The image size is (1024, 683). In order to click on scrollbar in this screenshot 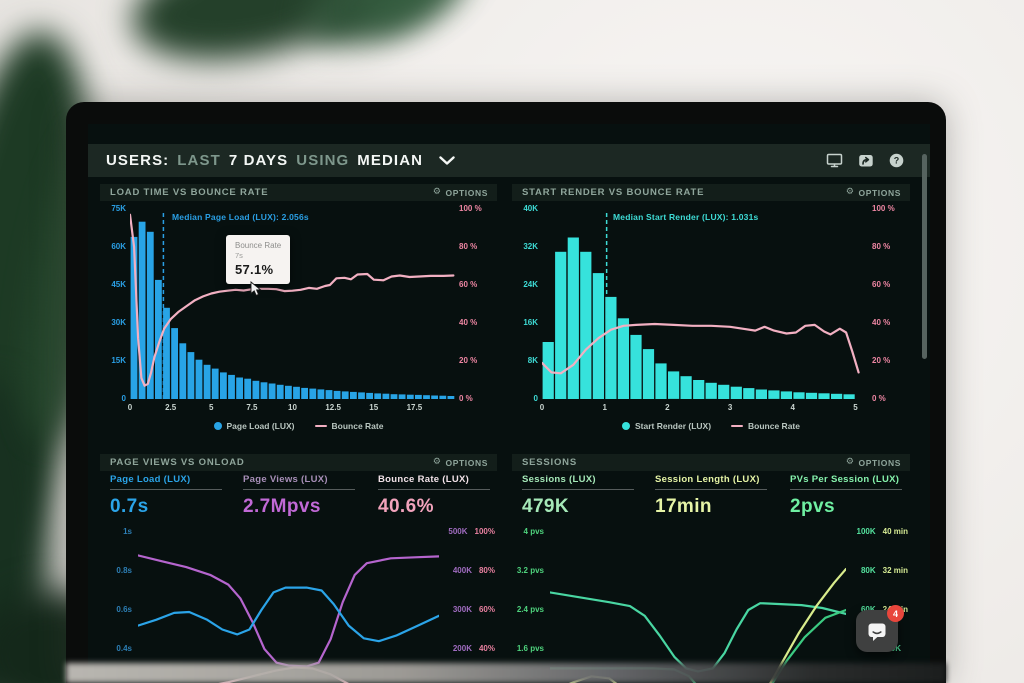, I will do `click(924, 256)`.